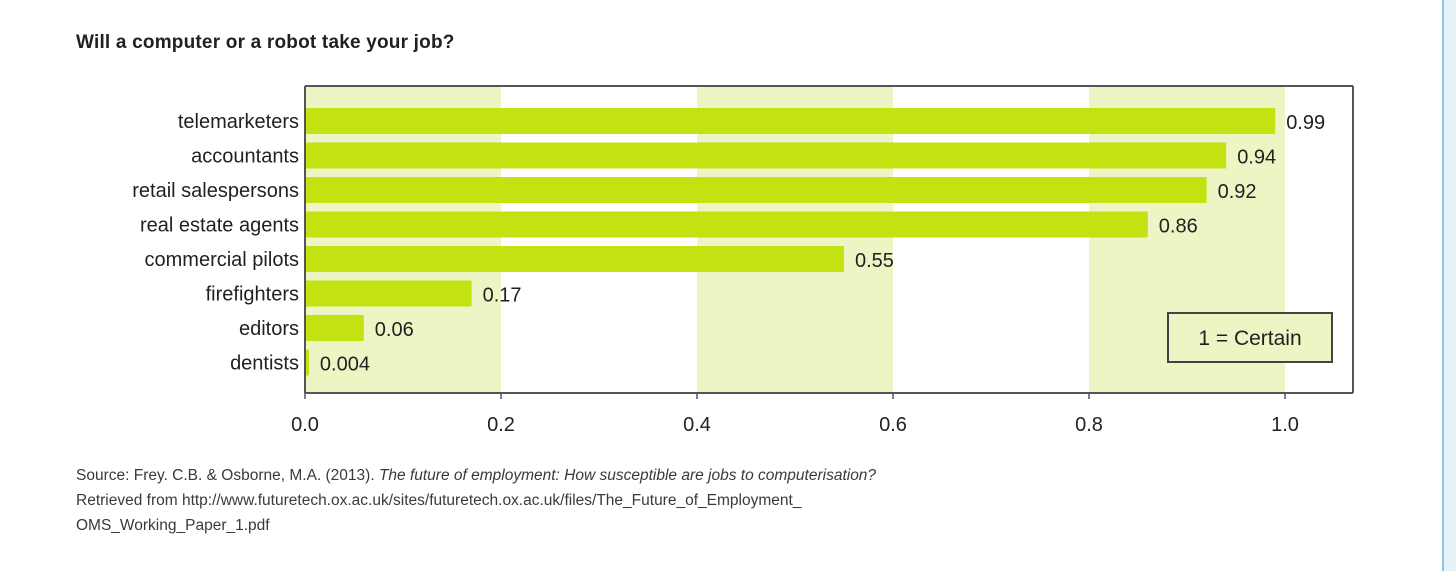 This screenshot has height=571, width=1456. I want to click on value-label: 0.92, so click(1237, 192).